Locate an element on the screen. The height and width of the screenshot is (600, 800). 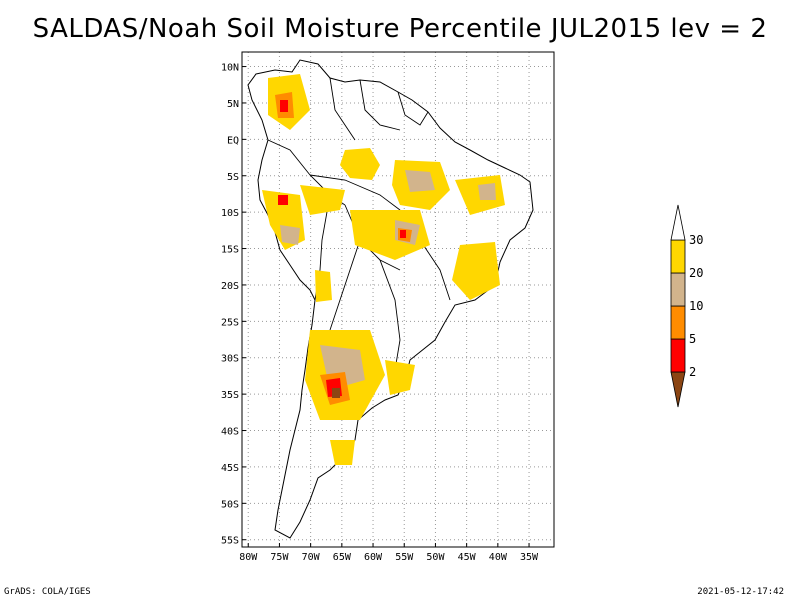
lon-tick-label: 35W is located at coordinates (529, 557).